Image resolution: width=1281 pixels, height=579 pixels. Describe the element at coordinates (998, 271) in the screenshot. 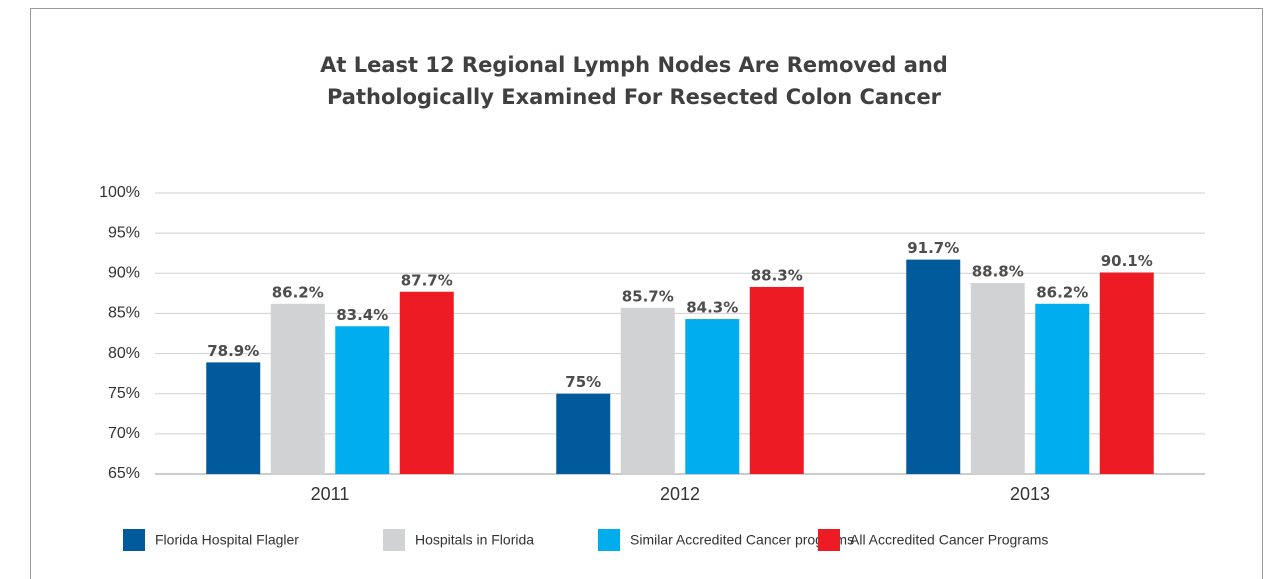

I see `value-label: 88.8%` at that location.